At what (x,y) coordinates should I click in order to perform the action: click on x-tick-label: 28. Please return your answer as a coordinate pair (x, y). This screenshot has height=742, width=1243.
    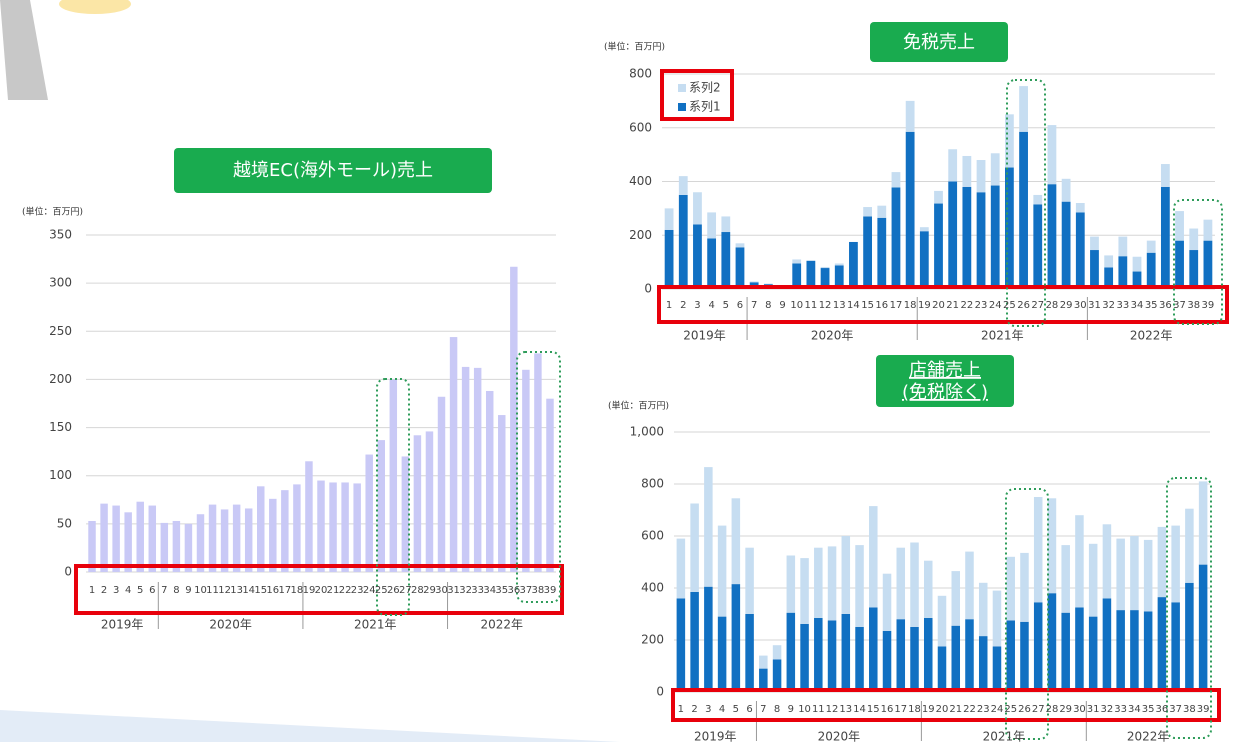
    Looking at the image, I should click on (1052, 709).